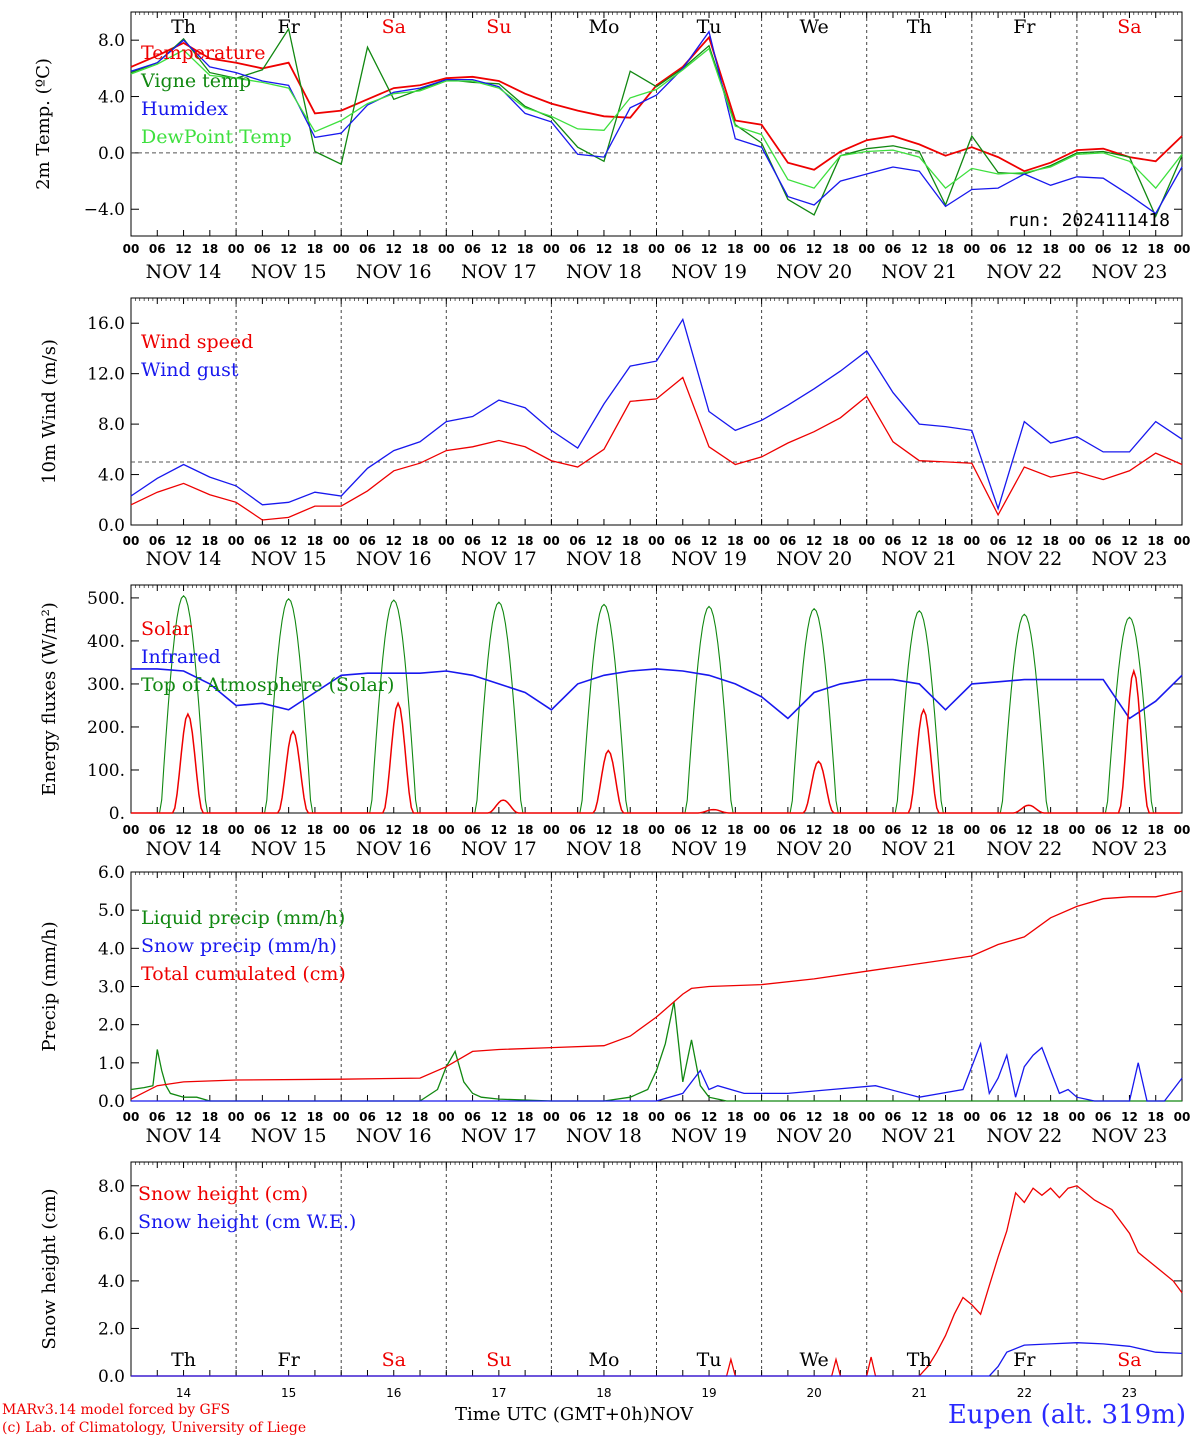 This screenshot has width=1194, height=1440. What do you see at coordinates (604, 559) in the screenshot?
I see `date-label: NOV 18` at bounding box center [604, 559].